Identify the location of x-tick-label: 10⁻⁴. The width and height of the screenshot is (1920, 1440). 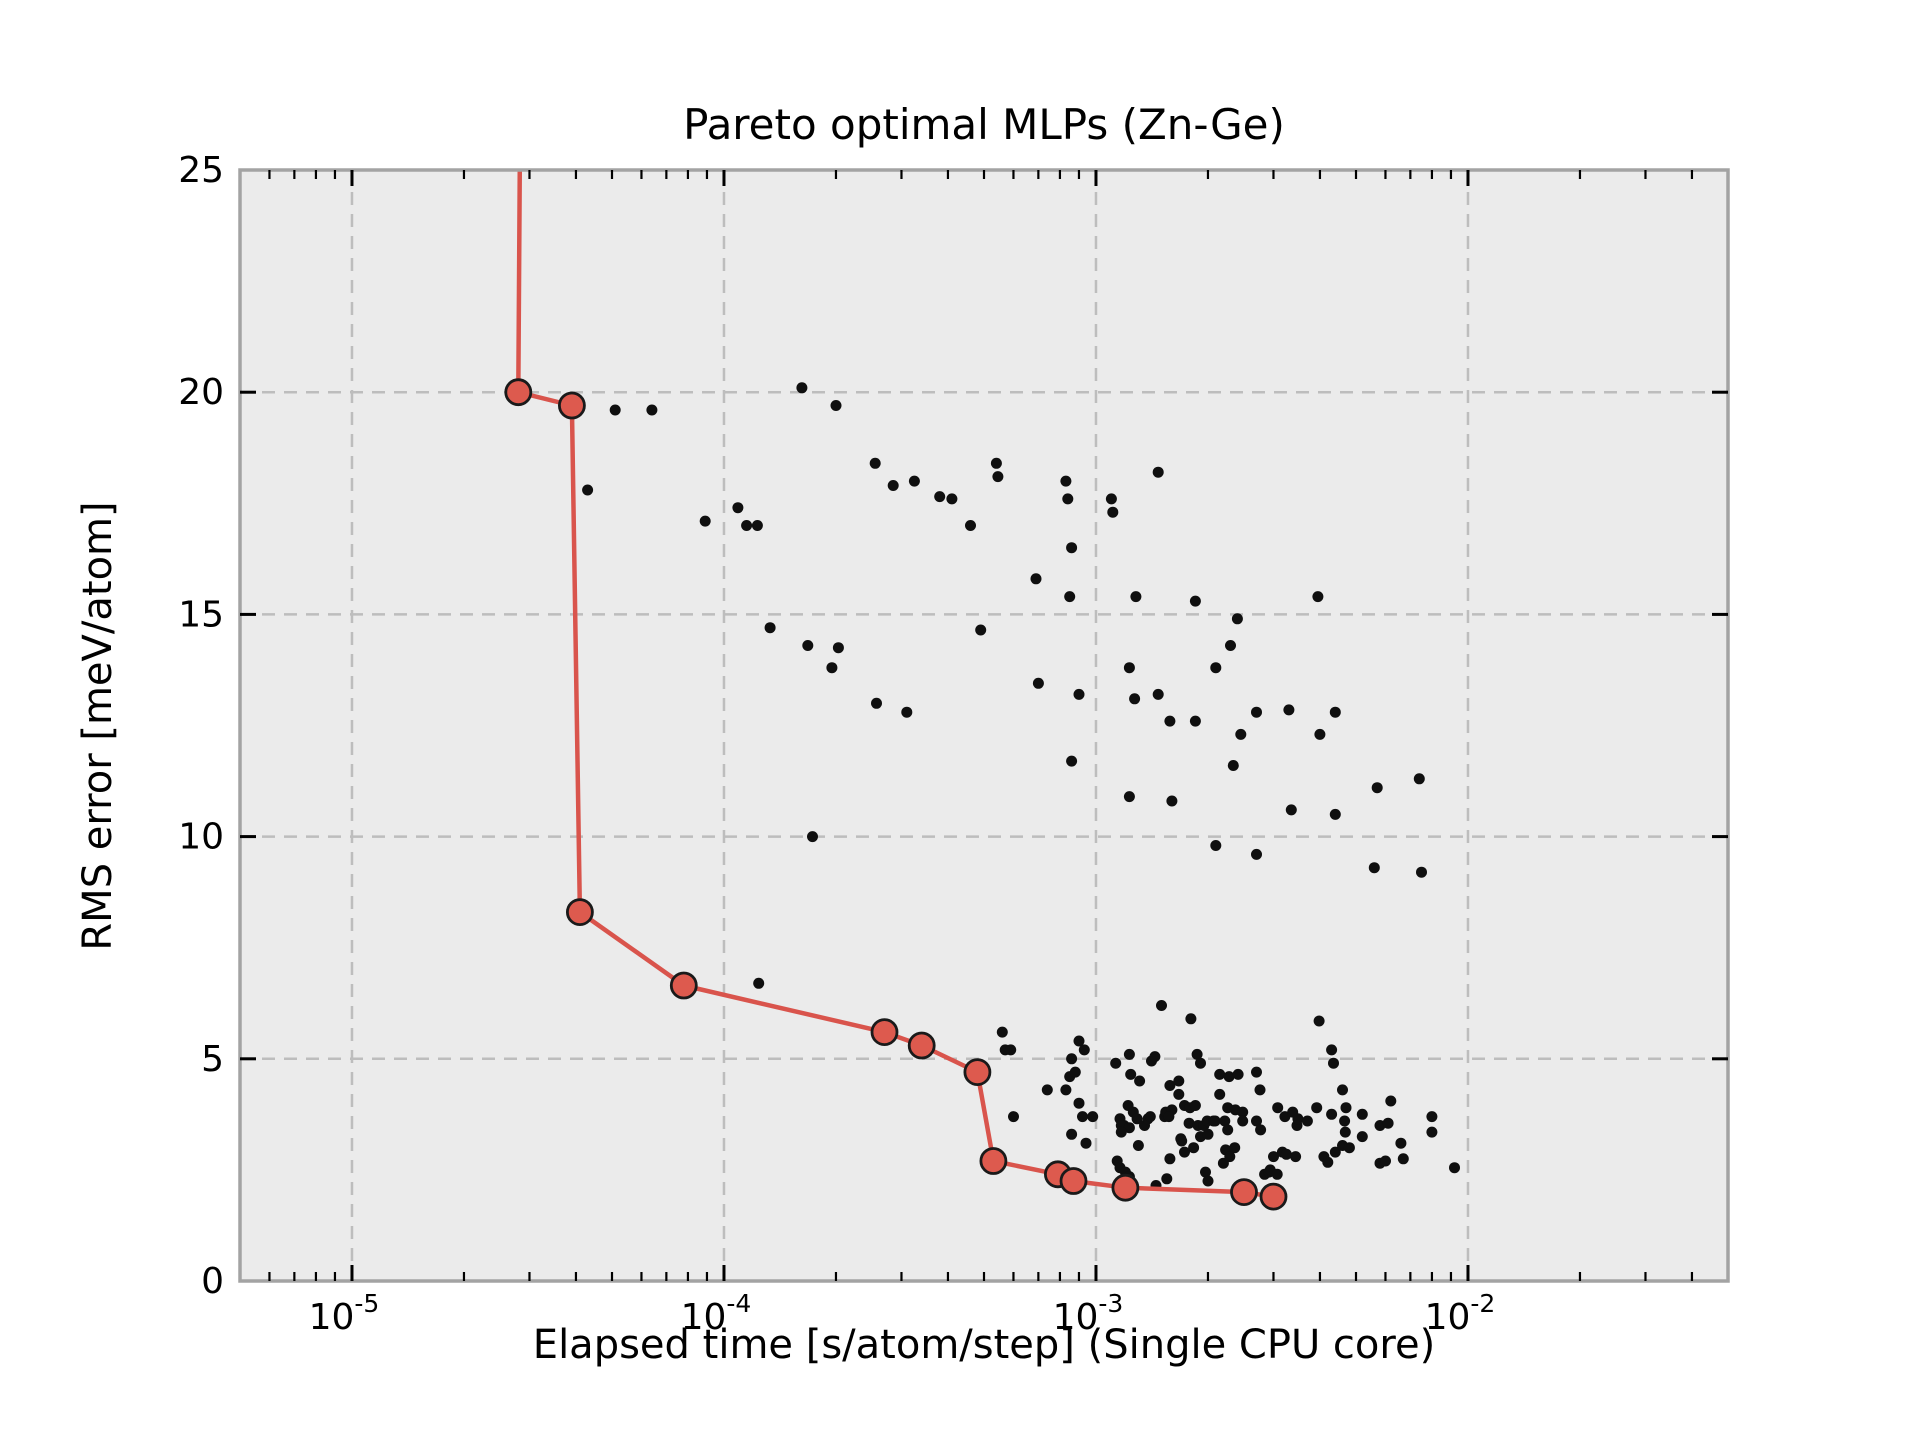
(716, 1313).